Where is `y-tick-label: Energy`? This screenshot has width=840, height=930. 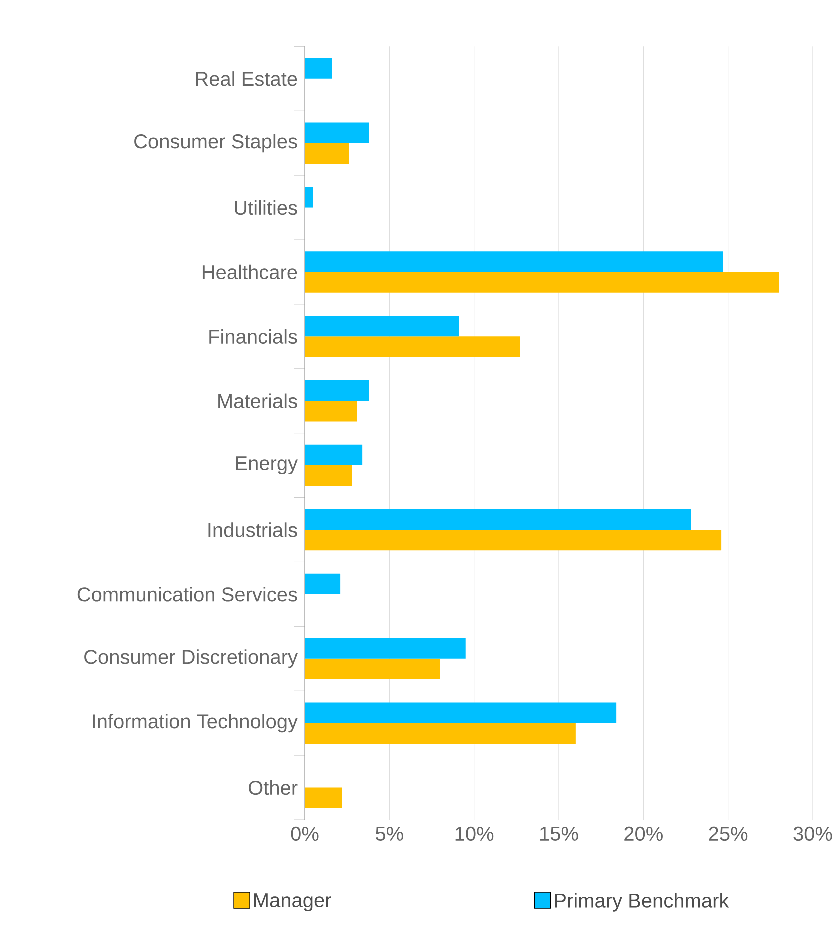 y-tick-label: Energy is located at coordinates (267, 465).